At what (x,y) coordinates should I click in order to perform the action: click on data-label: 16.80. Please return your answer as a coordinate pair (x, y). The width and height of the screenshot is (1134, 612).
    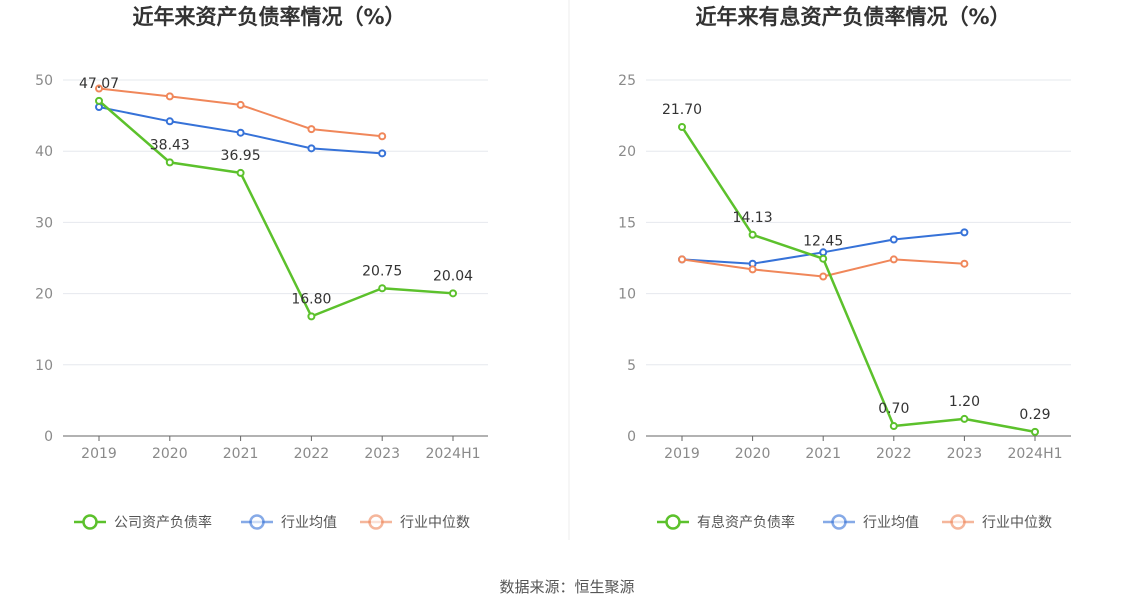
    Looking at the image, I should click on (311, 299).